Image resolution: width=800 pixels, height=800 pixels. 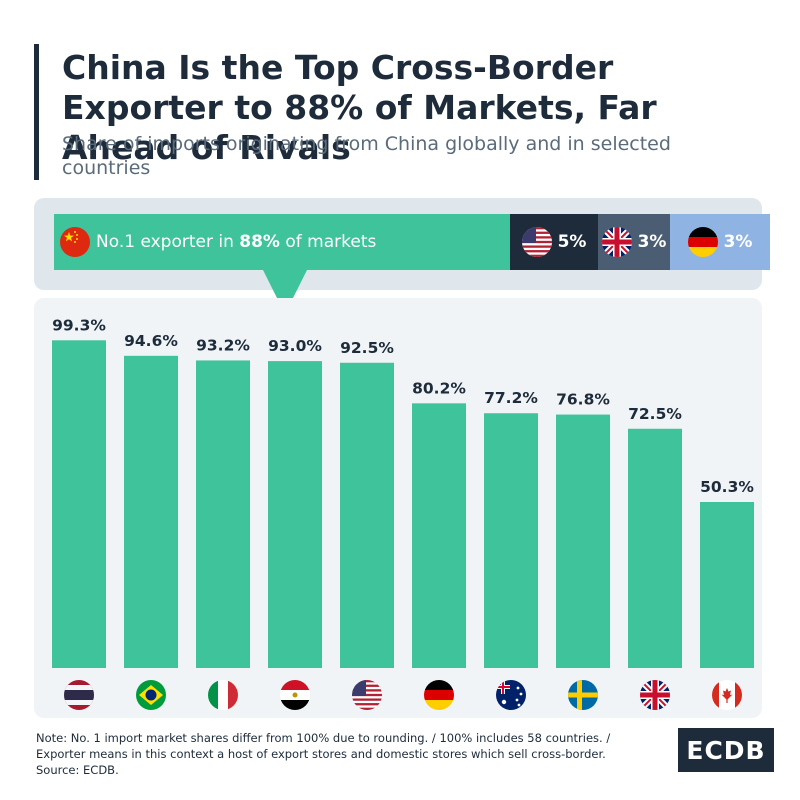 What do you see at coordinates (439, 388) in the screenshot?
I see `value-label: 80.2%` at bounding box center [439, 388].